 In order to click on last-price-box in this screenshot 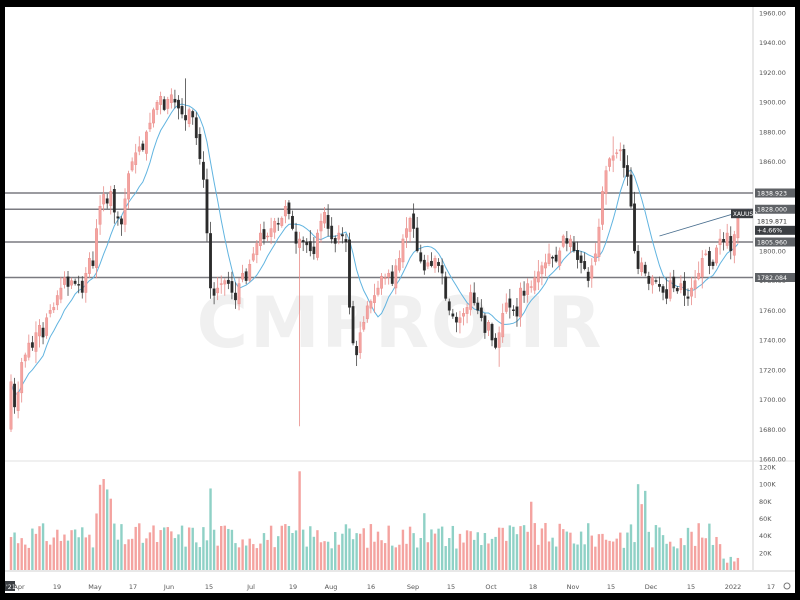, I will do `click(775, 221)`.